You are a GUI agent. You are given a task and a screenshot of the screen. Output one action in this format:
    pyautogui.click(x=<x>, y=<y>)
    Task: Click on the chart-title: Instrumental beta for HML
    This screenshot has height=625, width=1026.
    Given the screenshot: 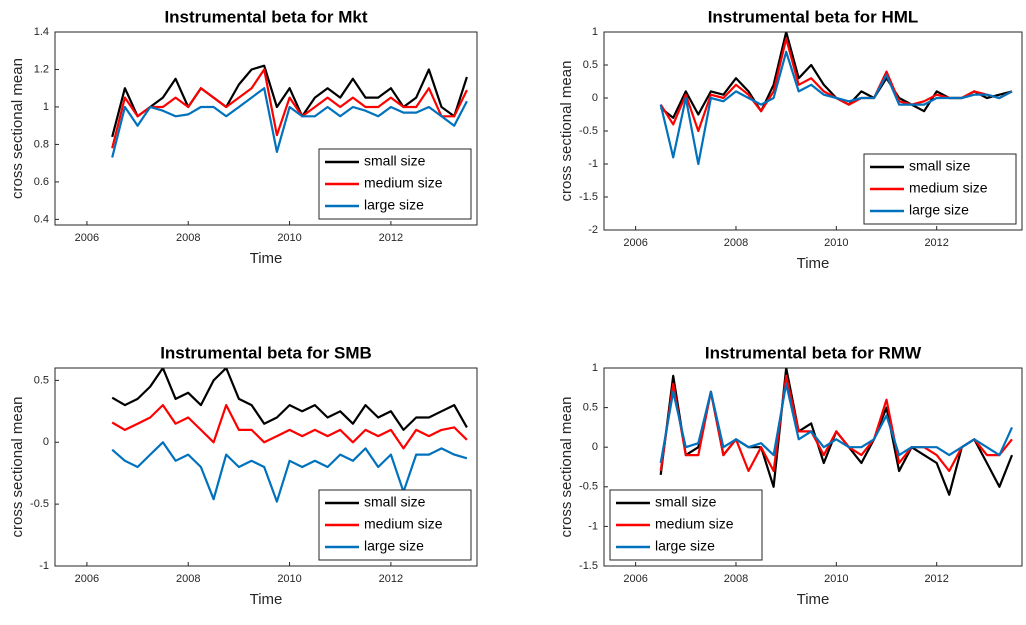 What is the action you would take?
    pyautogui.click(x=813, y=16)
    